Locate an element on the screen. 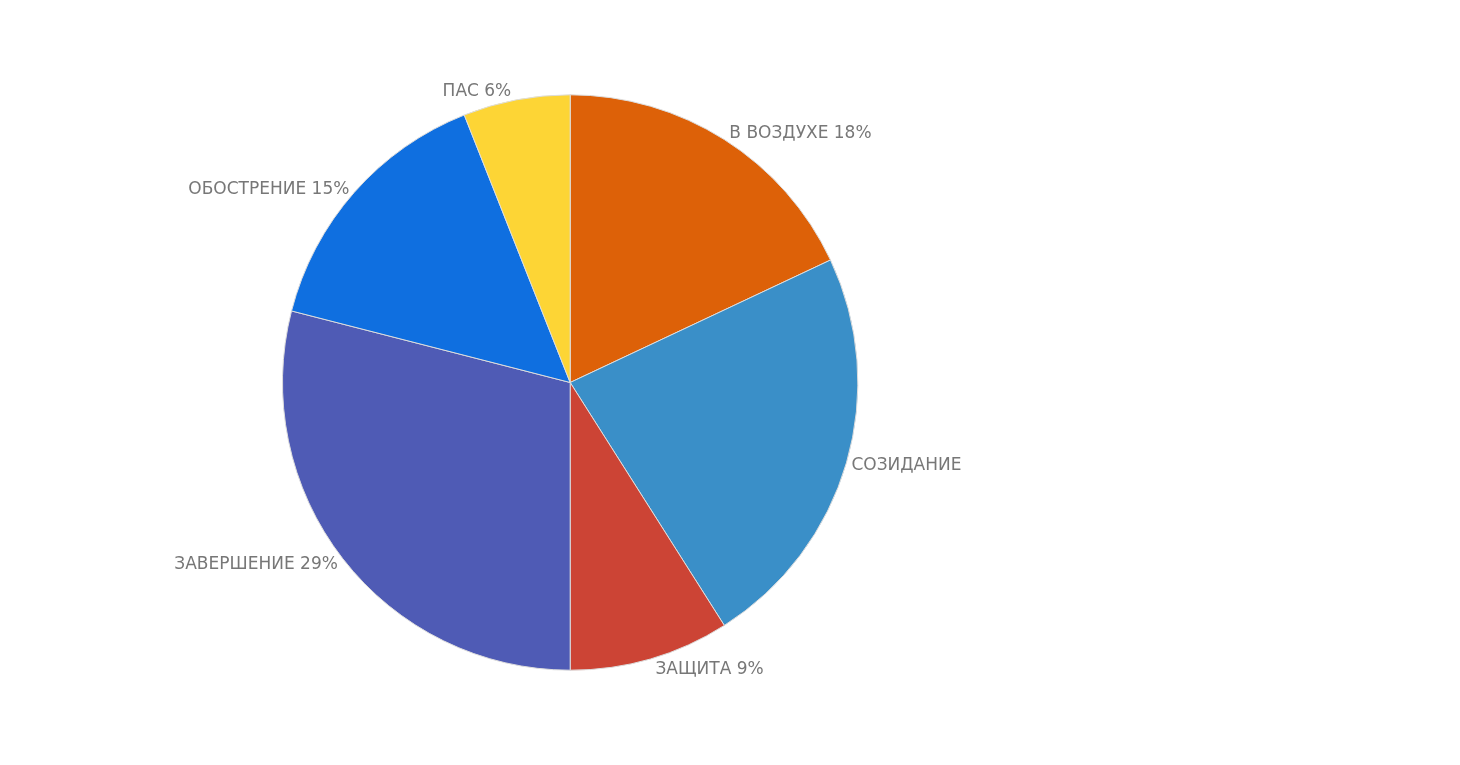 Image resolution: width=1460 pixels, height=765 pixels. slice-label: СОЗИДАНИЕ is located at coordinates (906, 463).